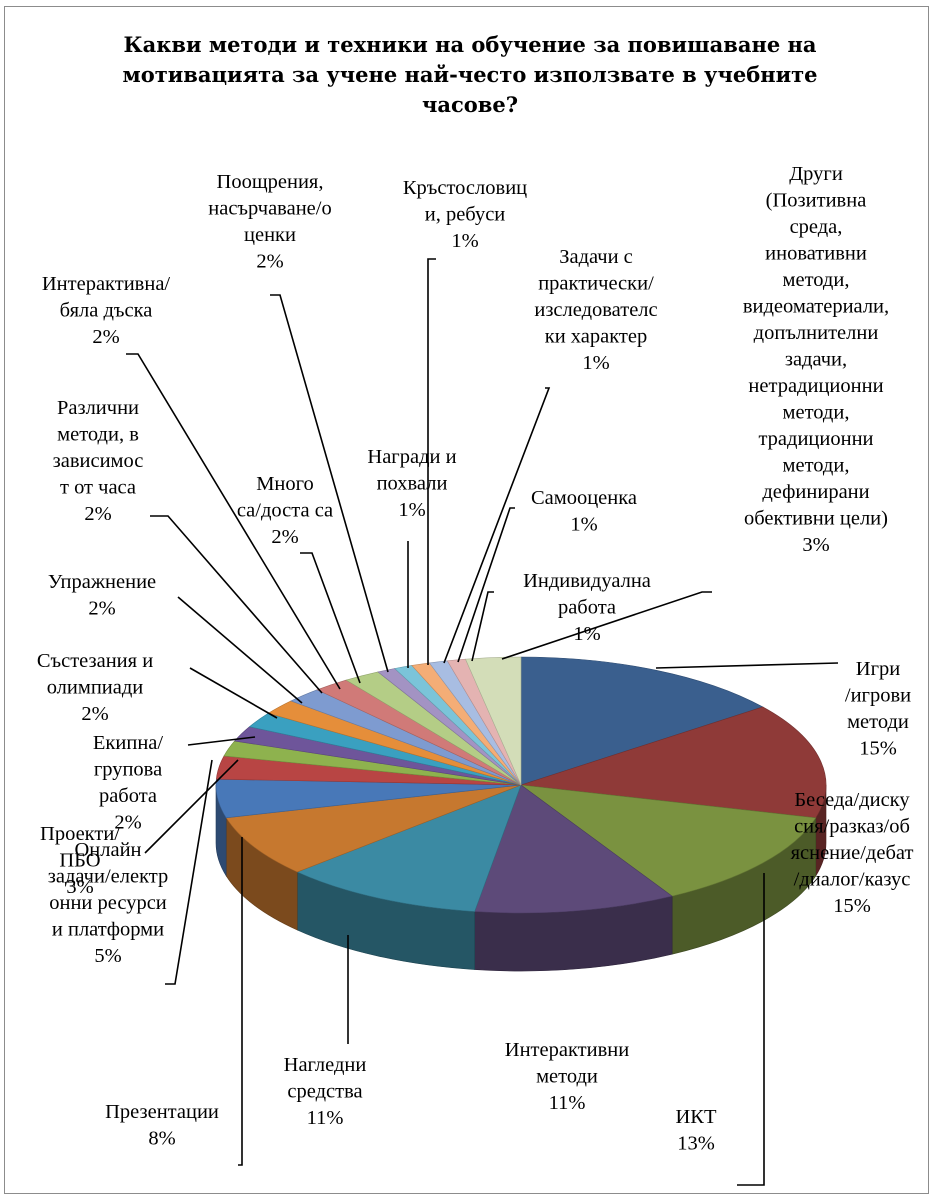  I want to click on slice-label-line: похвали, so click(412, 484).